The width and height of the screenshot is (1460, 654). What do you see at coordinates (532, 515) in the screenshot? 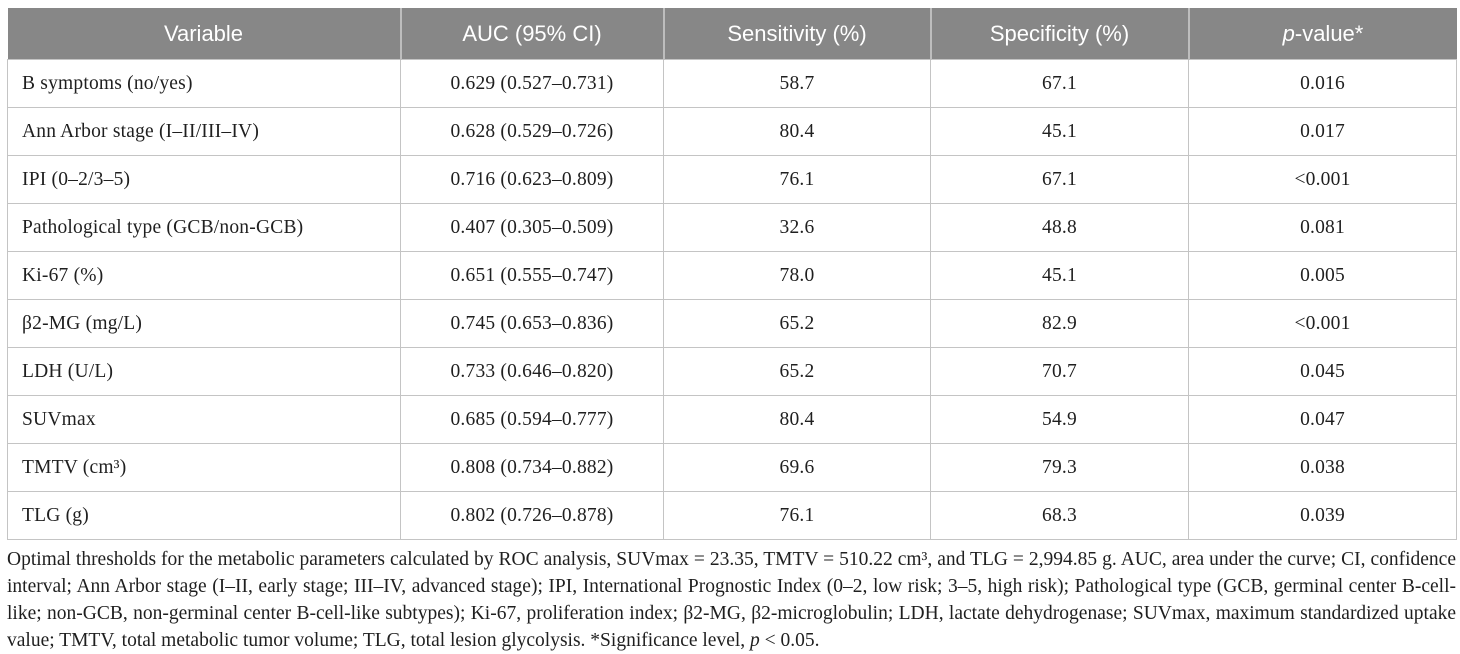
I see `cell-auc: 0.802 (0.726–0.878)` at bounding box center [532, 515].